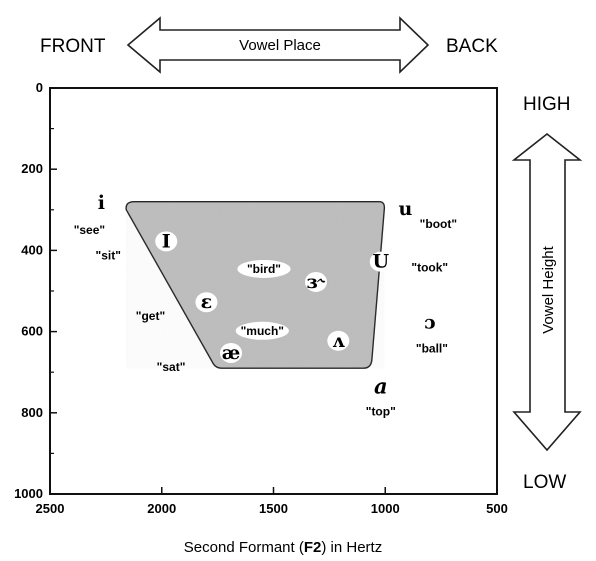  I want to click on x-axis-title-part-2: F2, so click(313, 547).